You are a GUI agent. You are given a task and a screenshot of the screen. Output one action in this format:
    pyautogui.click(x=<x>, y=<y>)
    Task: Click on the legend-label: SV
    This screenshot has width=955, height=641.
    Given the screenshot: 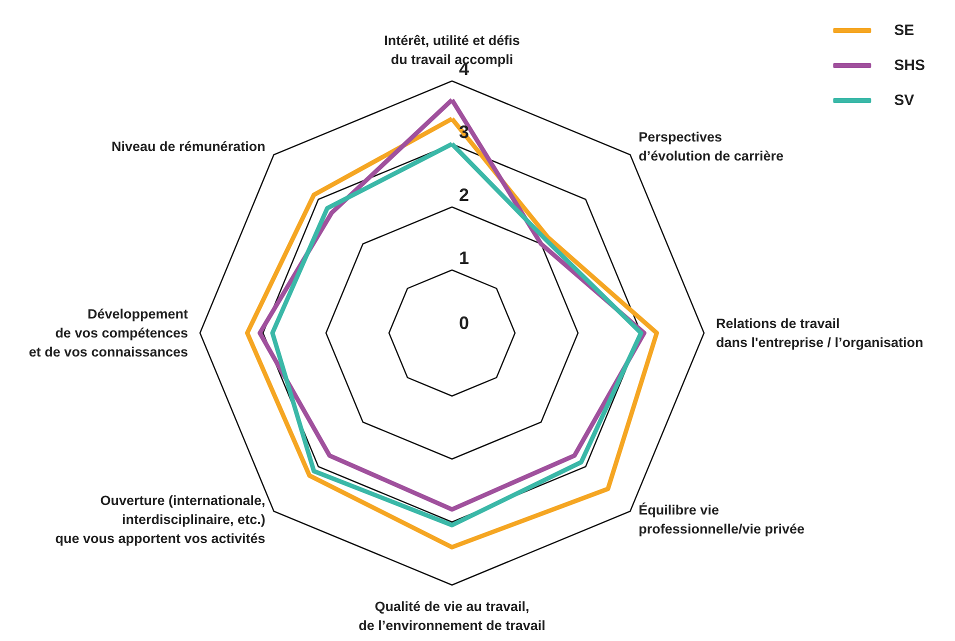 What is the action you would take?
    pyautogui.click(x=904, y=100)
    